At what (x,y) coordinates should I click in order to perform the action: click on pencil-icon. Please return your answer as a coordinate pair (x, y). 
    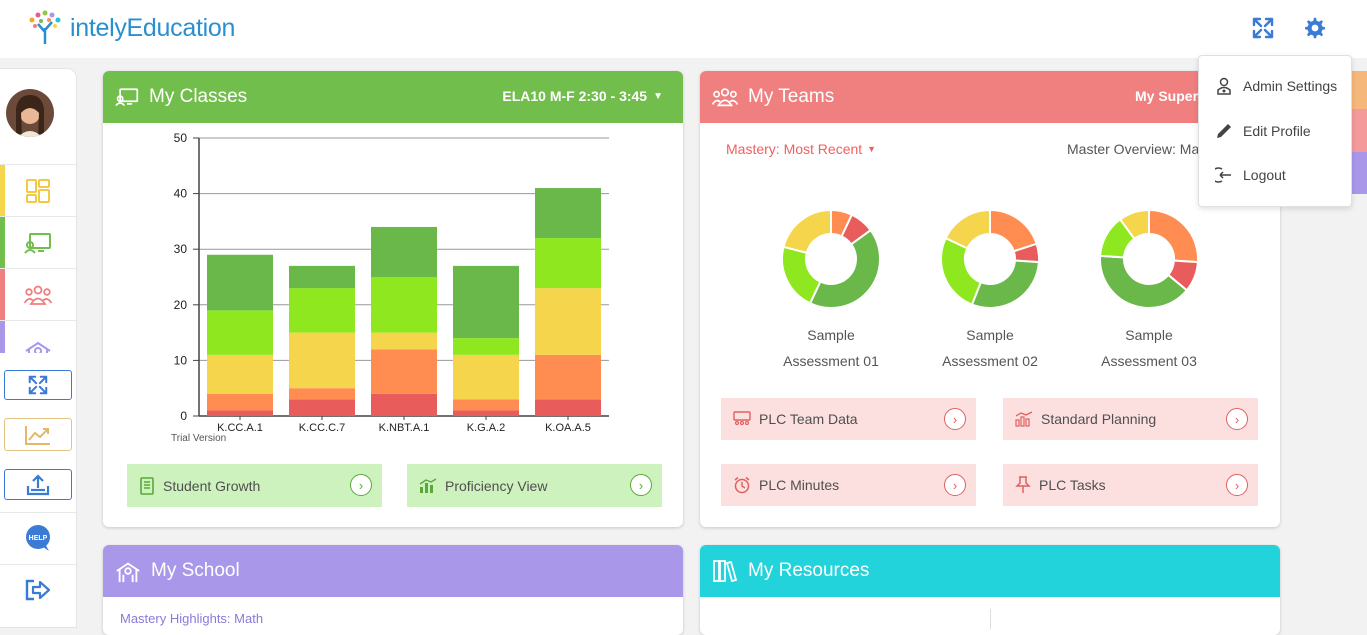
    Looking at the image, I should click on (1224, 131).